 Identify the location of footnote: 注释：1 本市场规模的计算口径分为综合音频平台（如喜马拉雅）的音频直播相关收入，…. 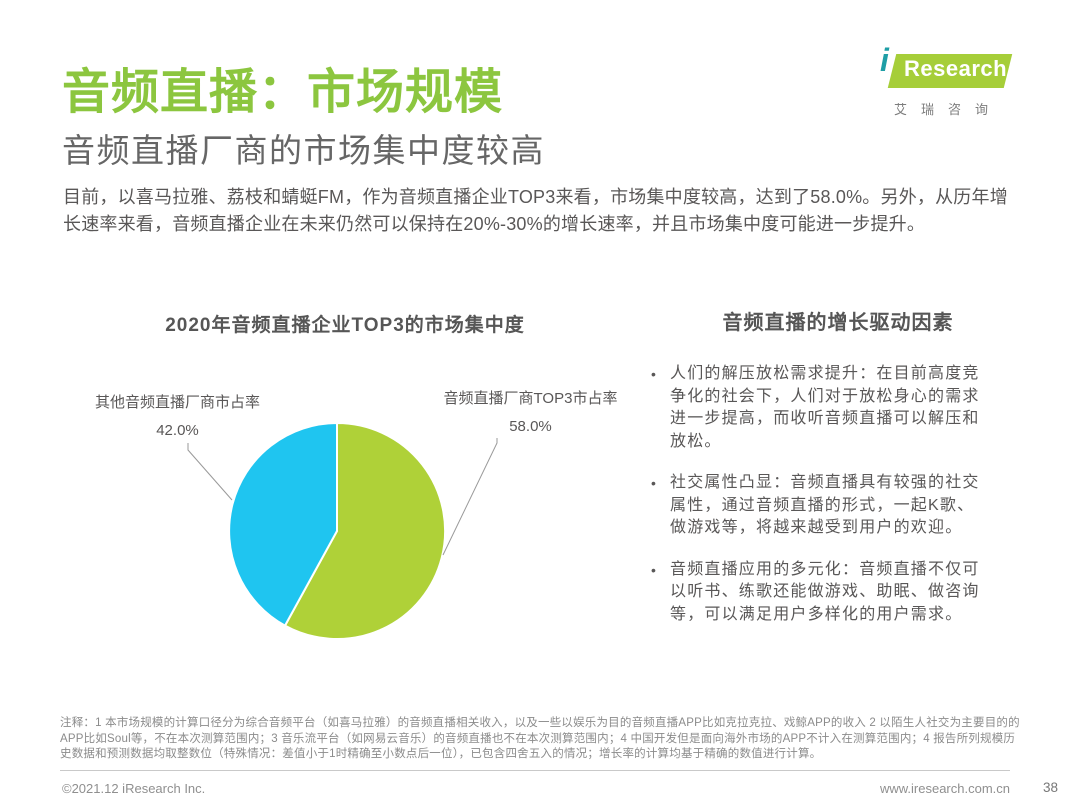
(540, 738).